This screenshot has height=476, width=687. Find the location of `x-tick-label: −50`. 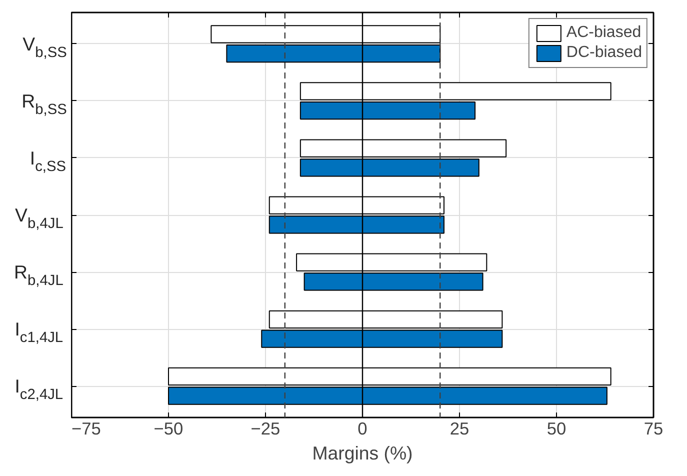

x-tick-label: −50 is located at coordinates (169, 428).